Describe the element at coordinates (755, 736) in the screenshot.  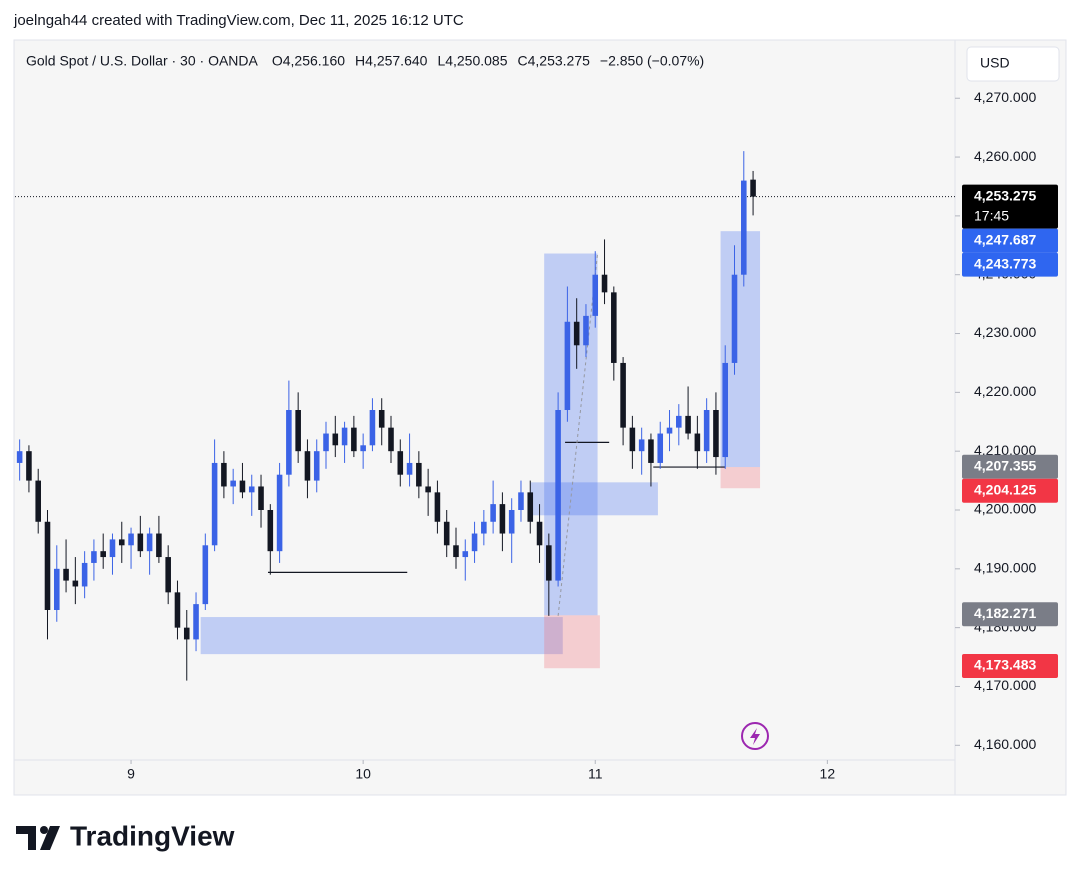
I see `event-icon` at that location.